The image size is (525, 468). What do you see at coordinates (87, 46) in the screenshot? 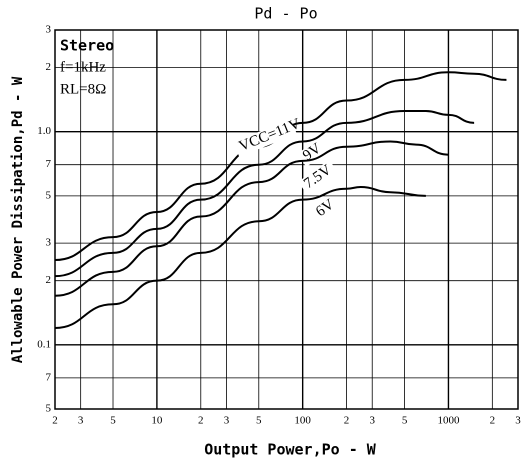
I see `annotation: Stereo` at bounding box center [87, 46].